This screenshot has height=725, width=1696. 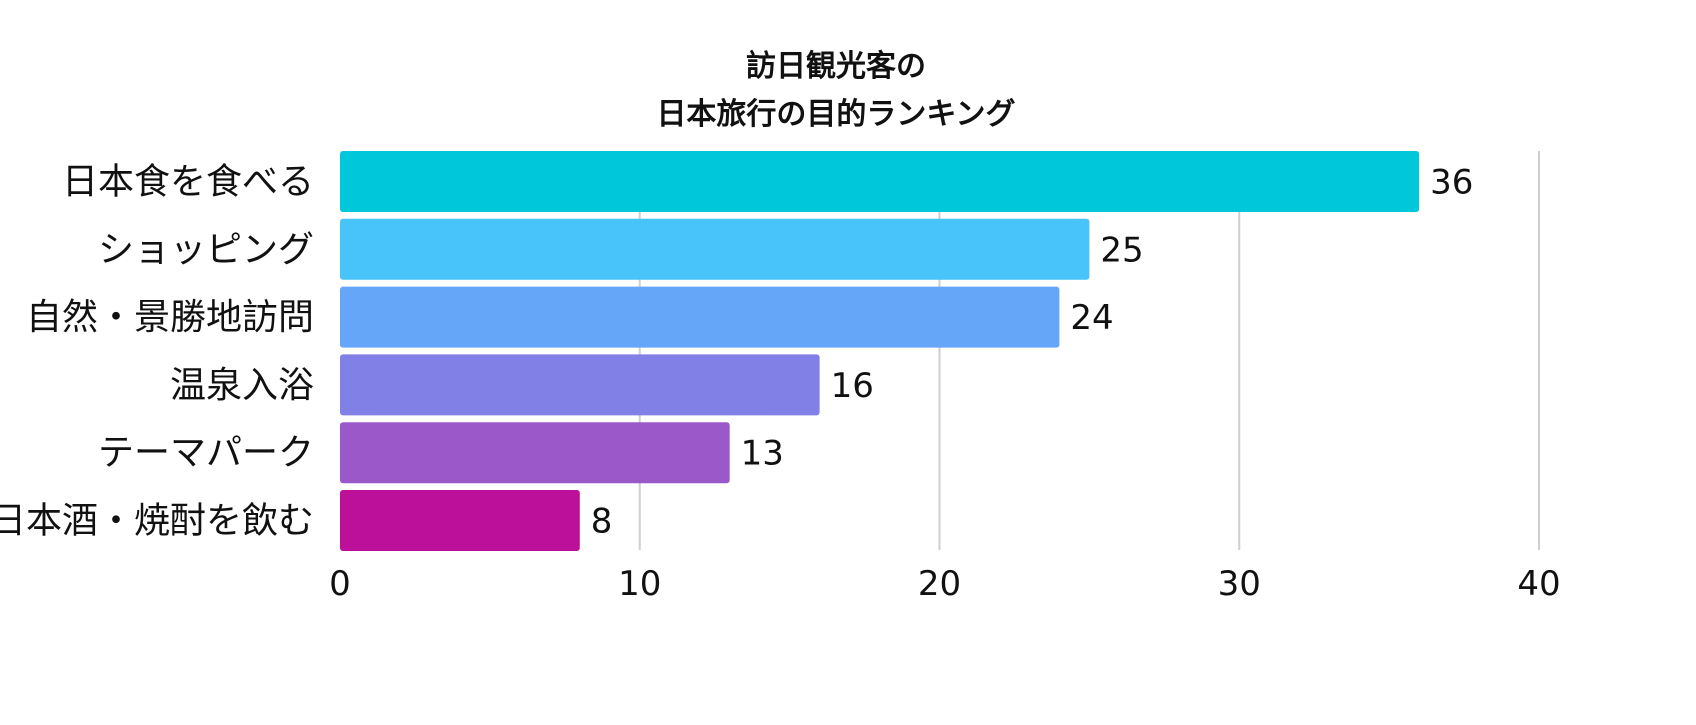 What do you see at coordinates (170, 317) in the screenshot?
I see `category-label-3: 自然・景勝地訪問` at bounding box center [170, 317].